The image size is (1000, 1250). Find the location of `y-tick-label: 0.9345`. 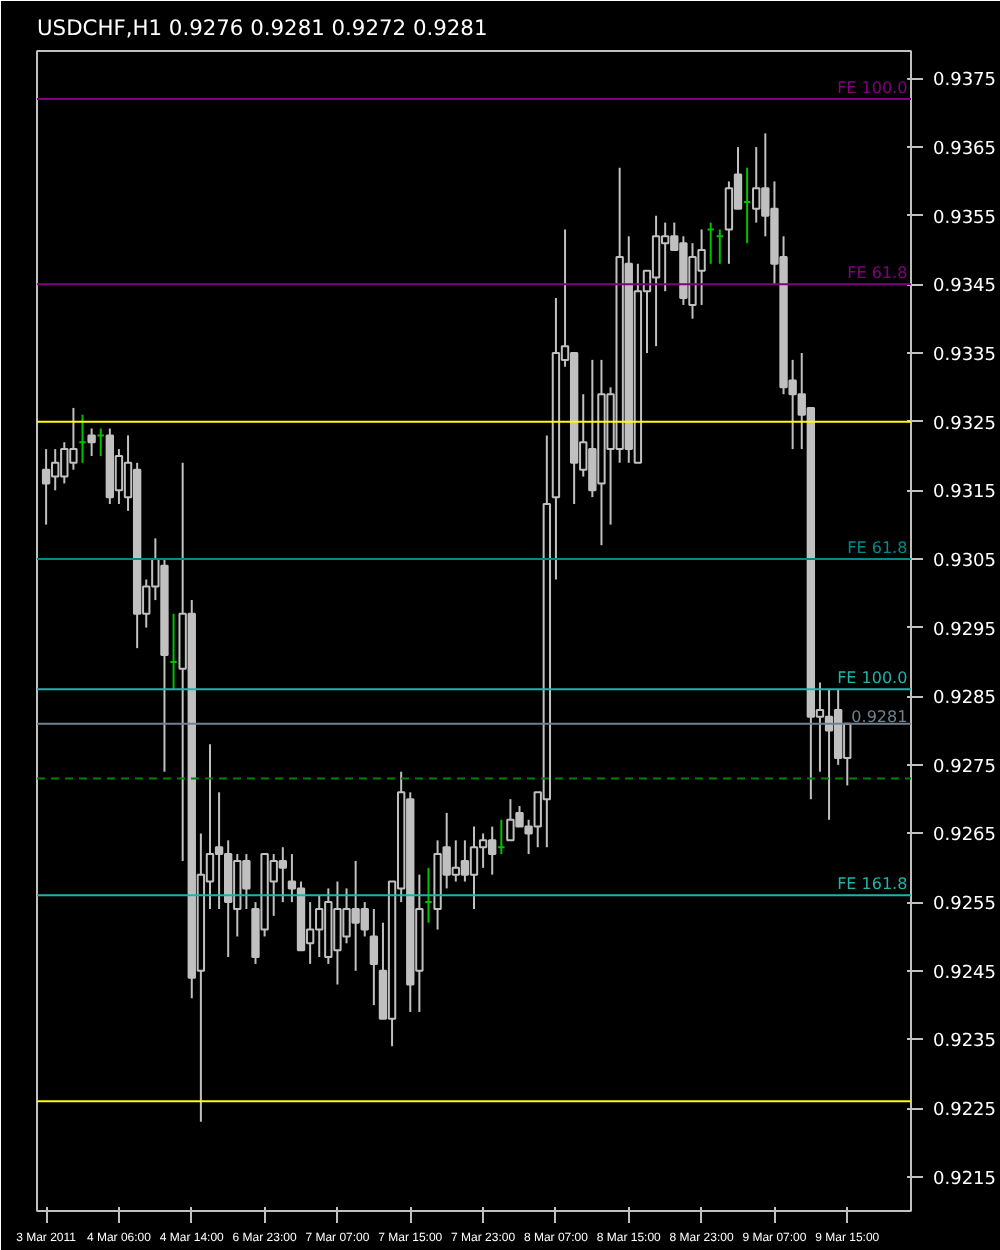

y-tick-label: 0.9345 is located at coordinates (964, 287).